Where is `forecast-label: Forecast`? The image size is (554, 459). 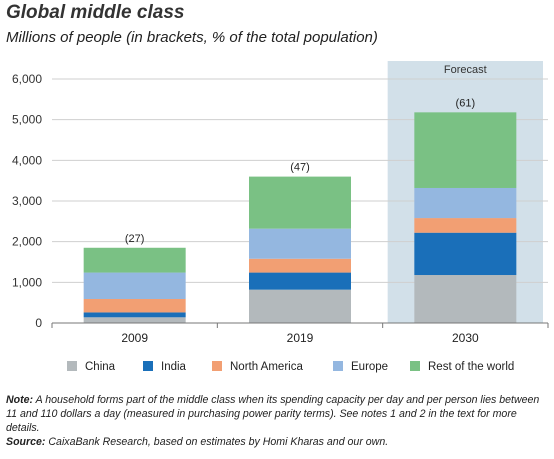 forecast-label: Forecast is located at coordinates (465, 70).